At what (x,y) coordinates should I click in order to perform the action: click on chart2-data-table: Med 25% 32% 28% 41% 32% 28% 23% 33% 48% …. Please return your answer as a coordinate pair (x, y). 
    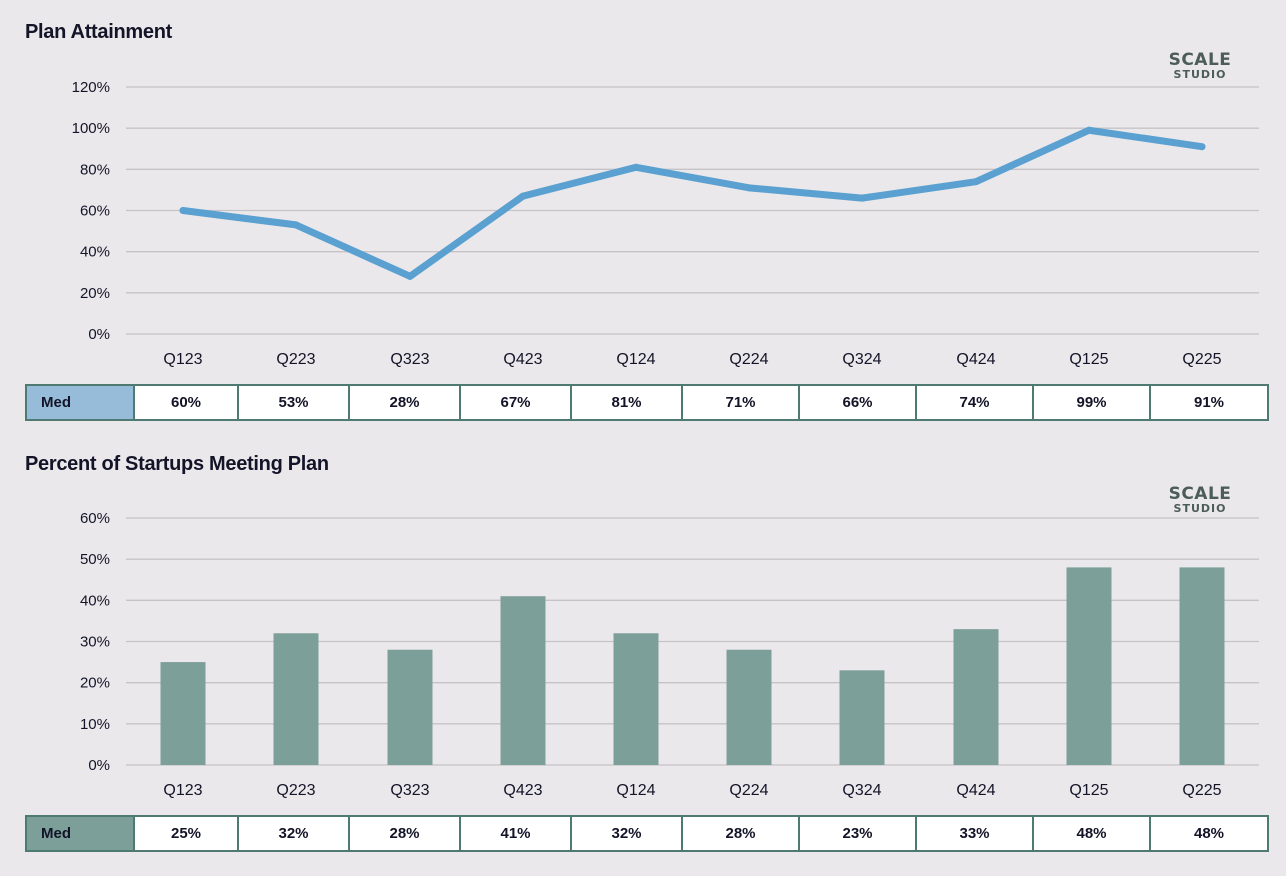
    Looking at the image, I should click on (647, 833).